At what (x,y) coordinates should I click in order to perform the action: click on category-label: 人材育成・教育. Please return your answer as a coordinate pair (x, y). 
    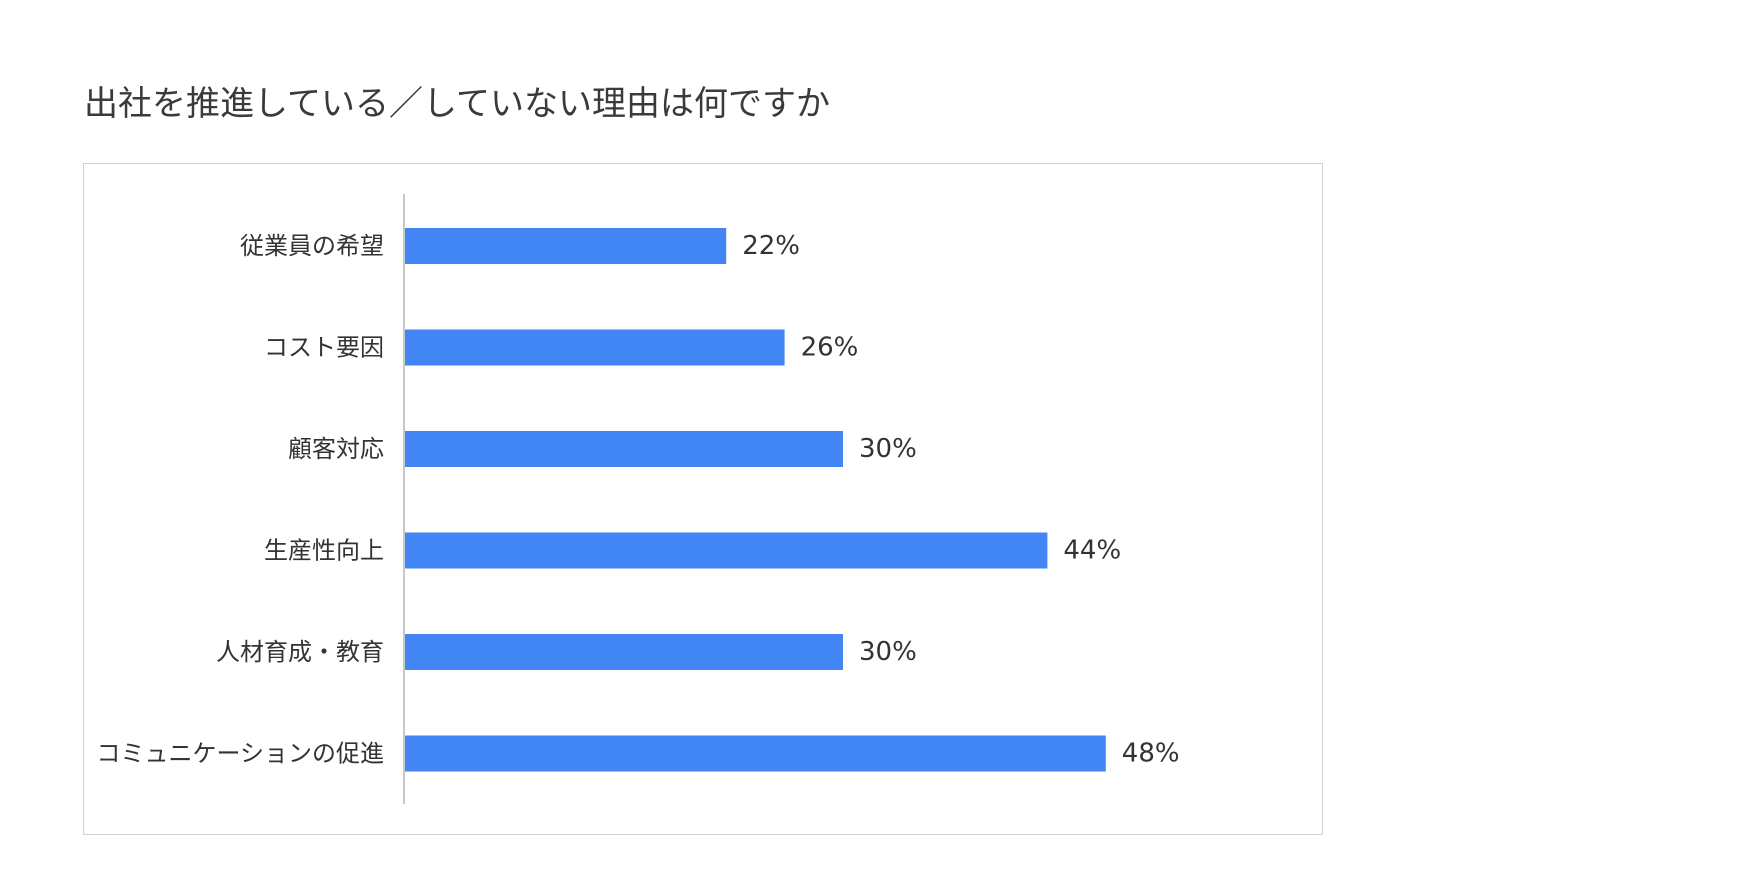
    Looking at the image, I should click on (300, 652).